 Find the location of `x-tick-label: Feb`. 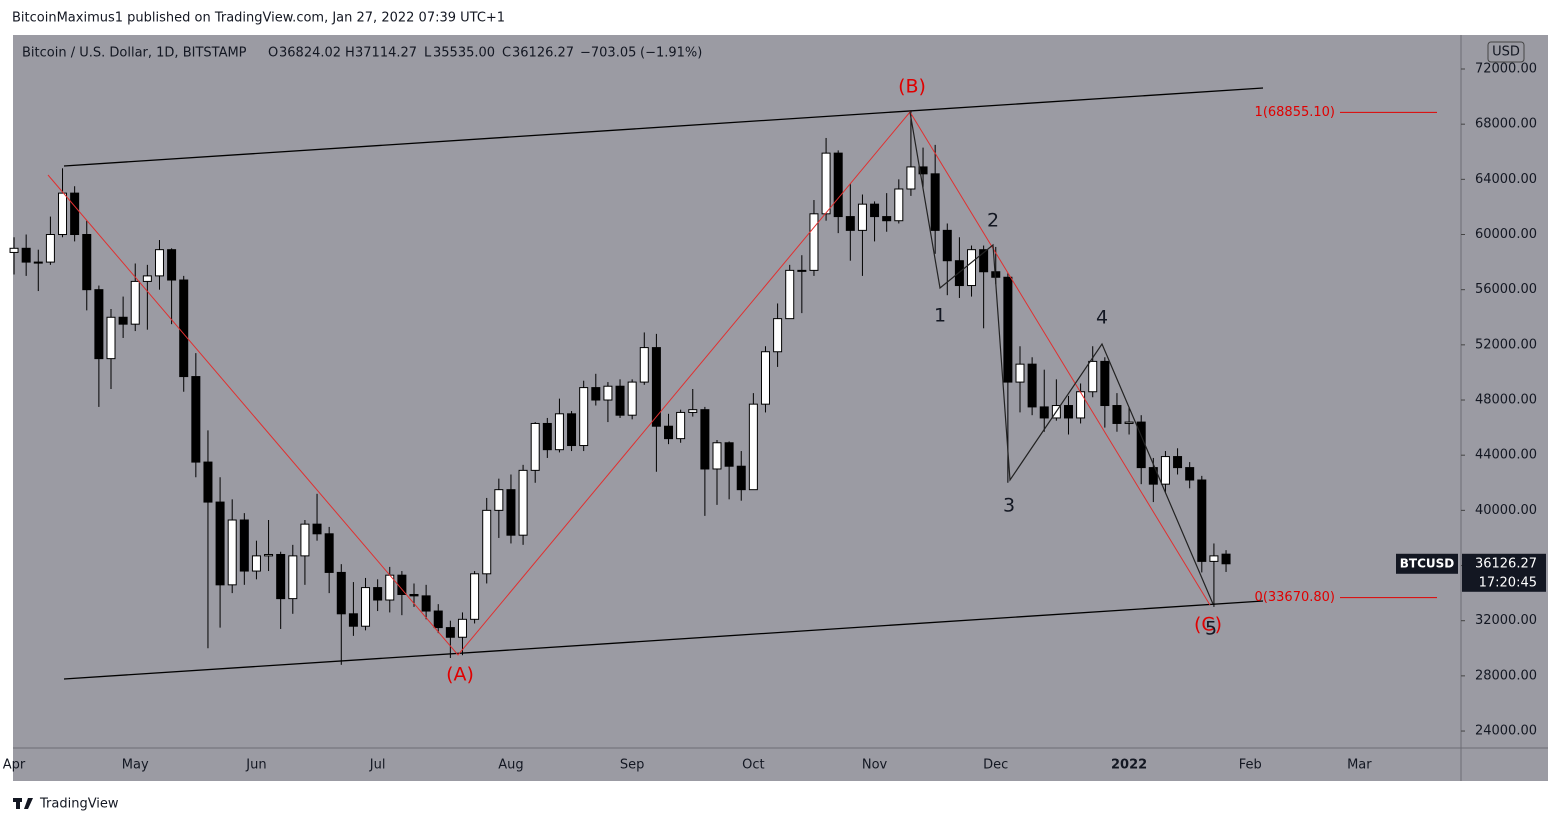

x-tick-label: Feb is located at coordinates (1250, 765).